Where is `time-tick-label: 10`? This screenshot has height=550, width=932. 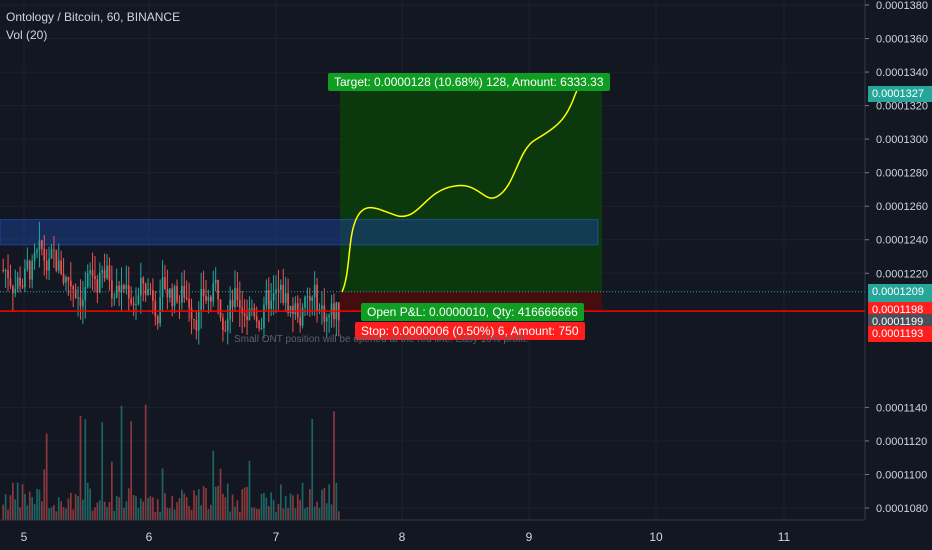
time-tick-label: 10 is located at coordinates (656, 537).